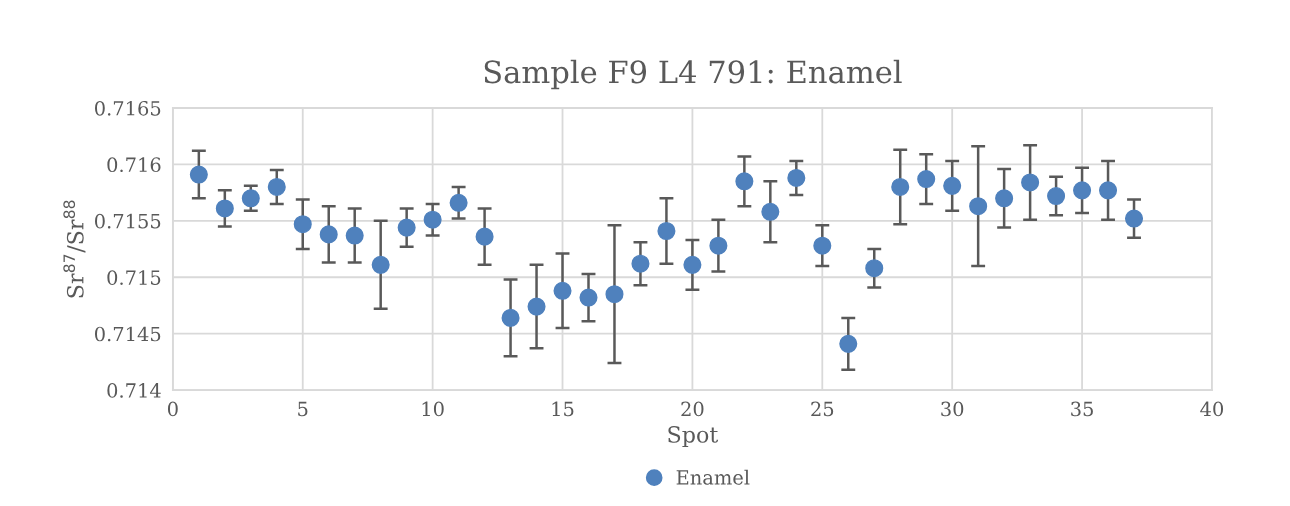  Describe the element at coordinates (1082, 409) in the screenshot. I see `x-tick-label: 35` at that location.